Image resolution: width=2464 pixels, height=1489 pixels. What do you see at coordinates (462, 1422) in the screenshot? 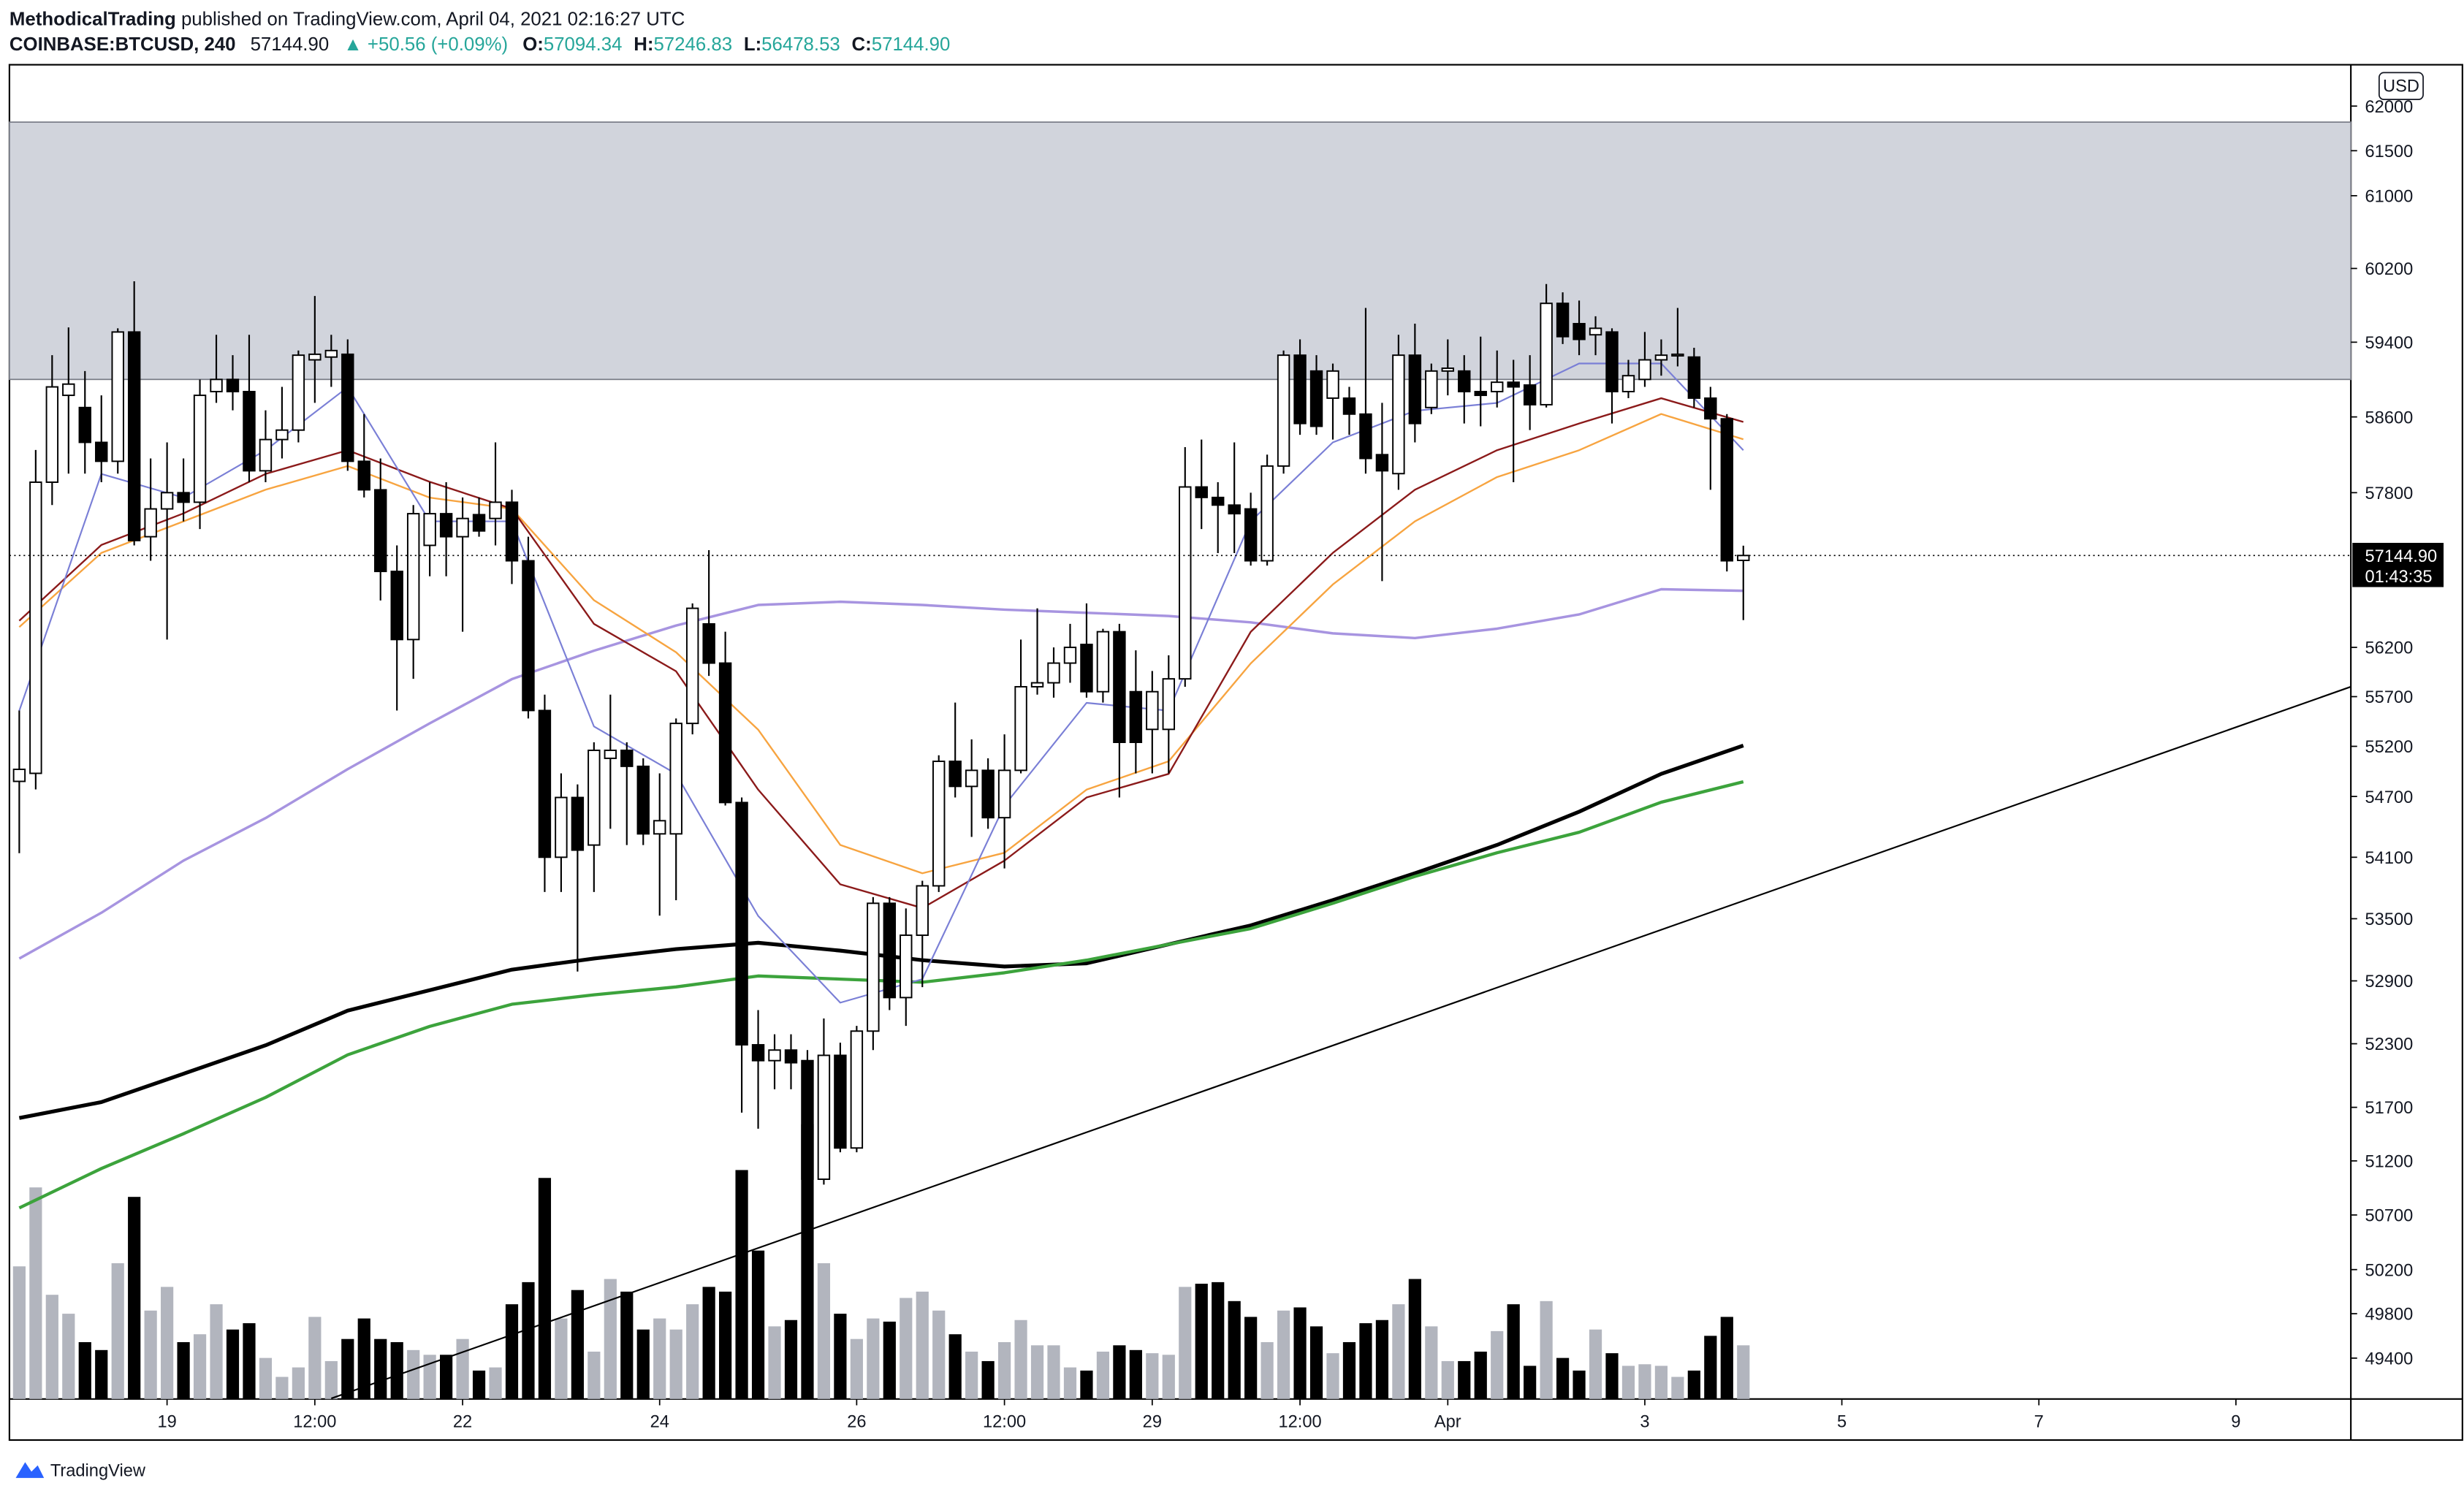
I see `x-tick-label: 22` at bounding box center [462, 1422].